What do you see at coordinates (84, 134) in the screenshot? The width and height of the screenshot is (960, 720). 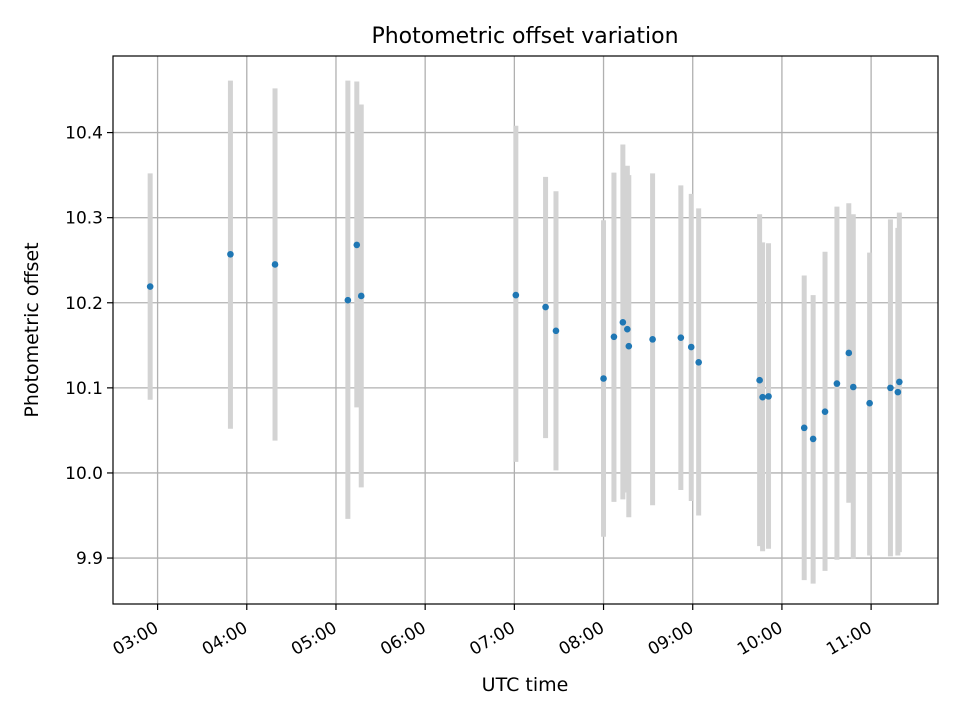 I see `y-tick-label: 10.4` at bounding box center [84, 134].